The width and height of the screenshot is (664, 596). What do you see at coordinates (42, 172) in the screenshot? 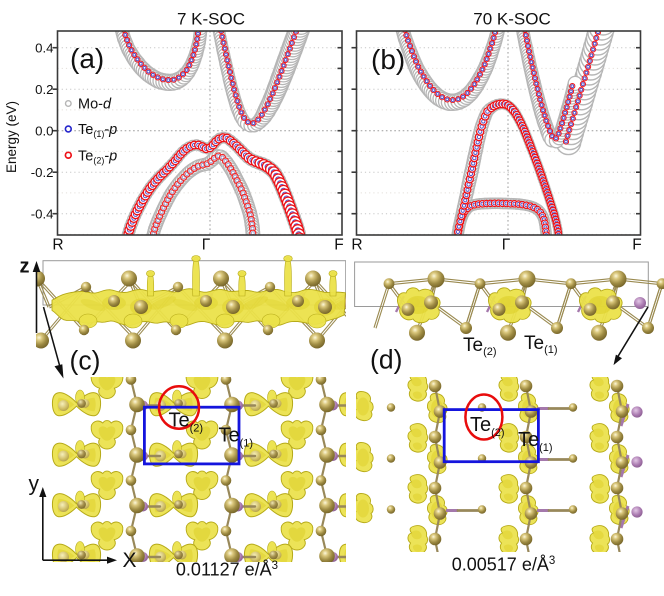
I see `svg-text: -0.2` at bounding box center [42, 172].